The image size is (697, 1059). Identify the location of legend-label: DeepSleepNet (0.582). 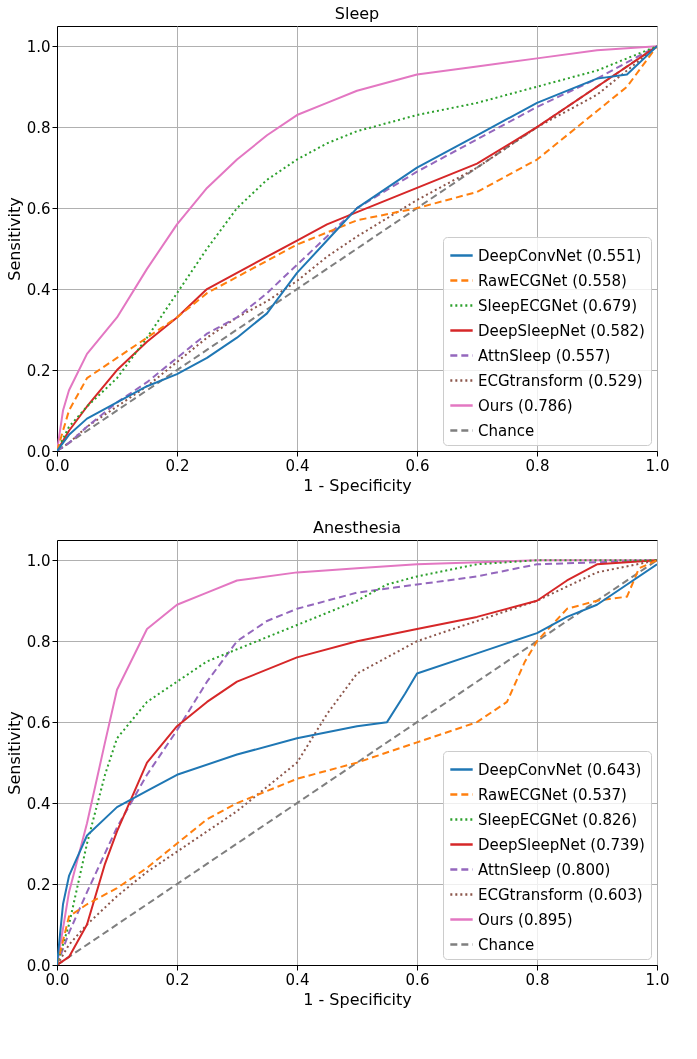
(561, 330).